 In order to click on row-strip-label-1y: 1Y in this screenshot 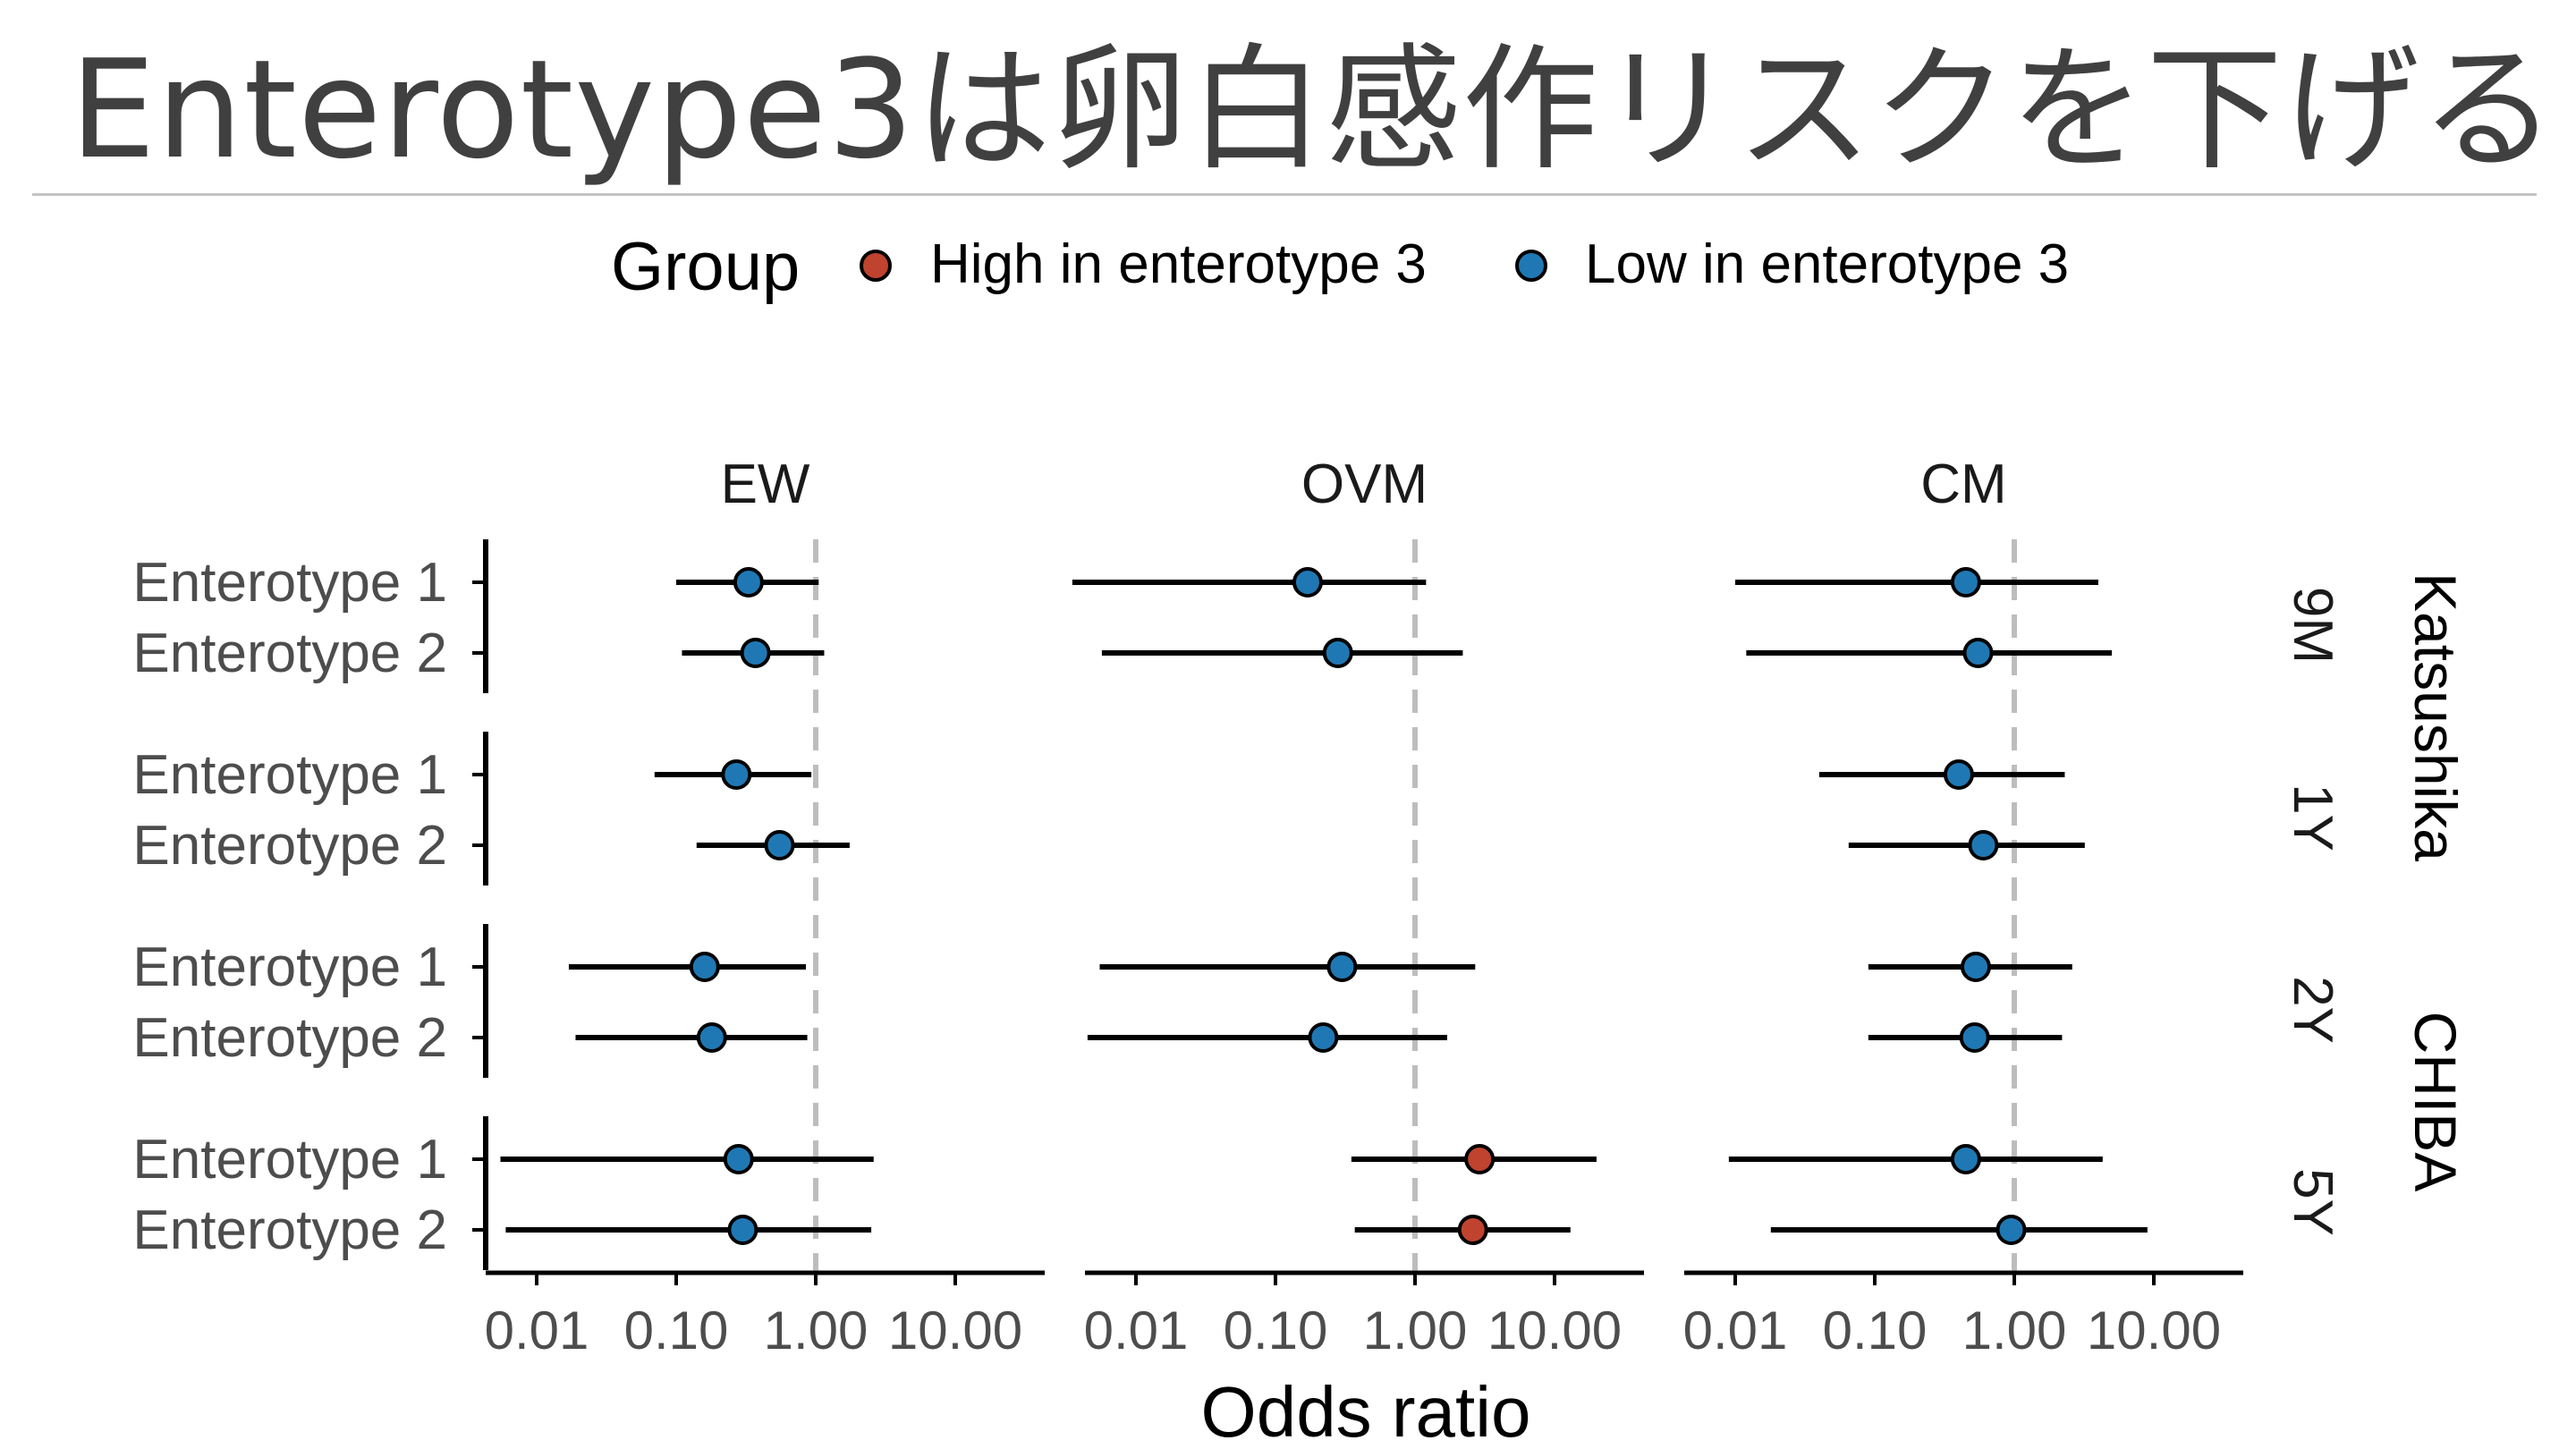, I will do `click(2312, 818)`.